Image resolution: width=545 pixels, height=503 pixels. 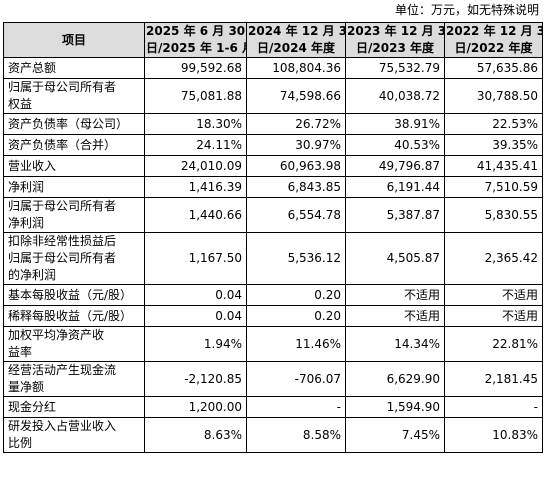 I want to click on header-period-line: 2022 年 12 月 31, so click(x=494, y=31).